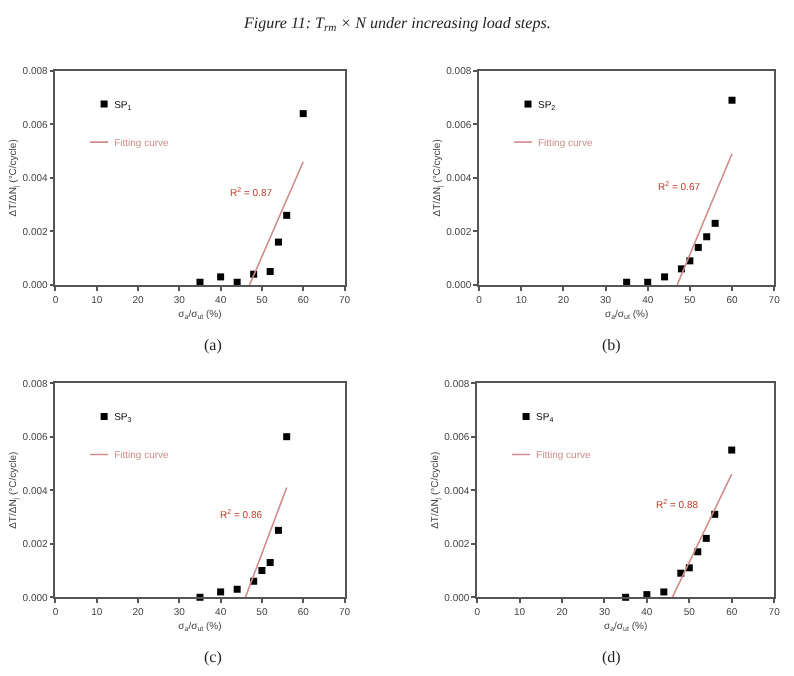  Describe the element at coordinates (612, 657) in the screenshot. I see `text: (d)` at that location.